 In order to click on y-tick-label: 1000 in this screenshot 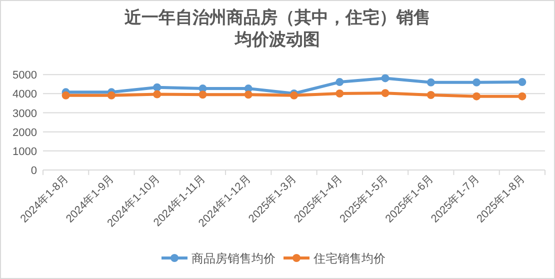, I will do `click(24, 152)`.